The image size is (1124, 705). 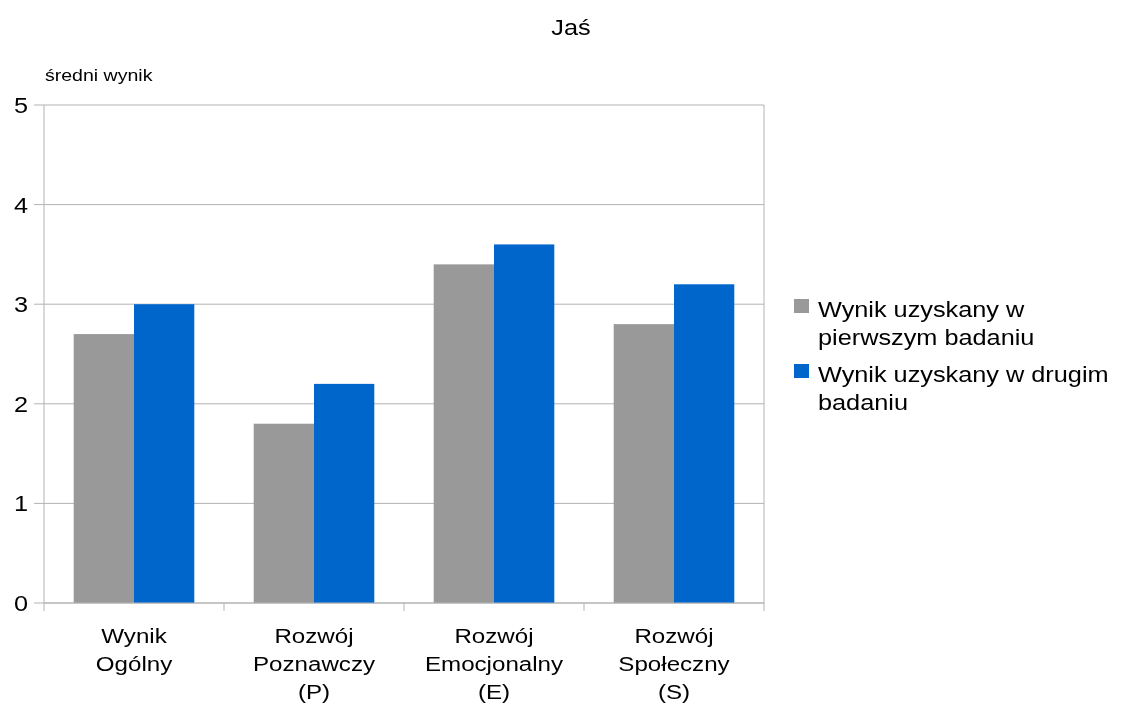 What do you see at coordinates (963, 388) in the screenshot?
I see `legend-label: Wynik uzyskany w drugim badaniu` at bounding box center [963, 388].